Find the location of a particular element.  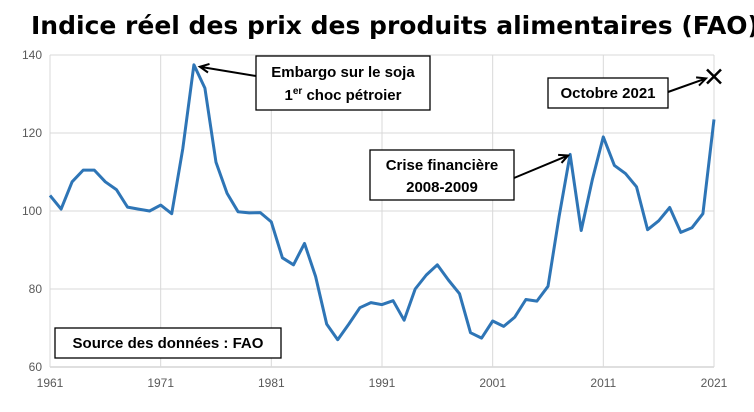

annotation-source: Source des données : FAO is located at coordinates (168, 343).